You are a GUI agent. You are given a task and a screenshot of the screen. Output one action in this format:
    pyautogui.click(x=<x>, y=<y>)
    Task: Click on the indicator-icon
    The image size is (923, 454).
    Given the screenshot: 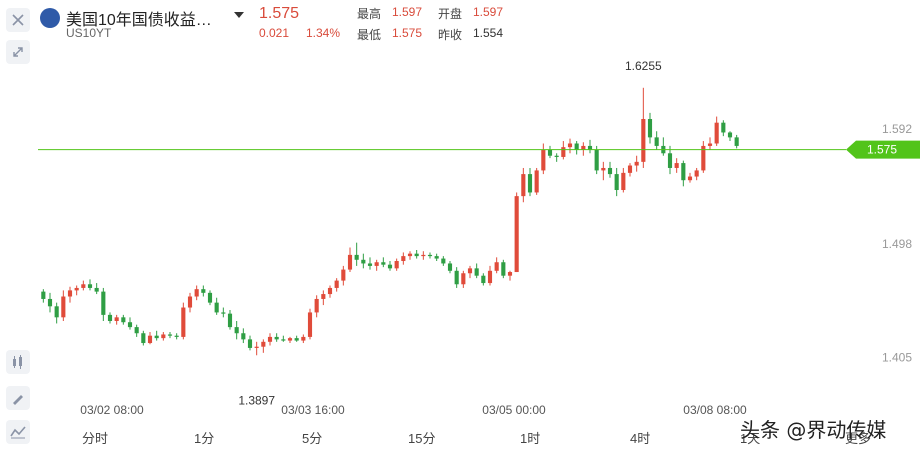 What is the action you would take?
    pyautogui.click(x=18, y=432)
    